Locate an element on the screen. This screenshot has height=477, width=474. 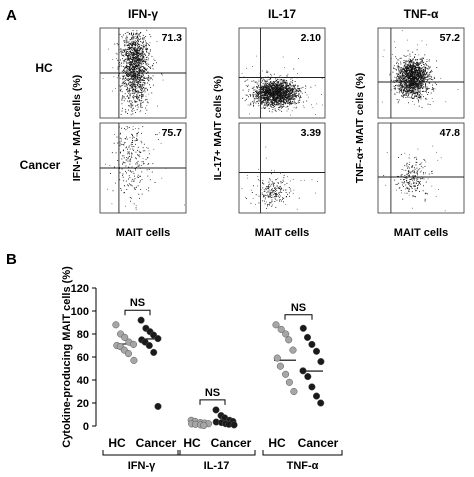
flow-plot-frame is located at coordinates (421, 73).